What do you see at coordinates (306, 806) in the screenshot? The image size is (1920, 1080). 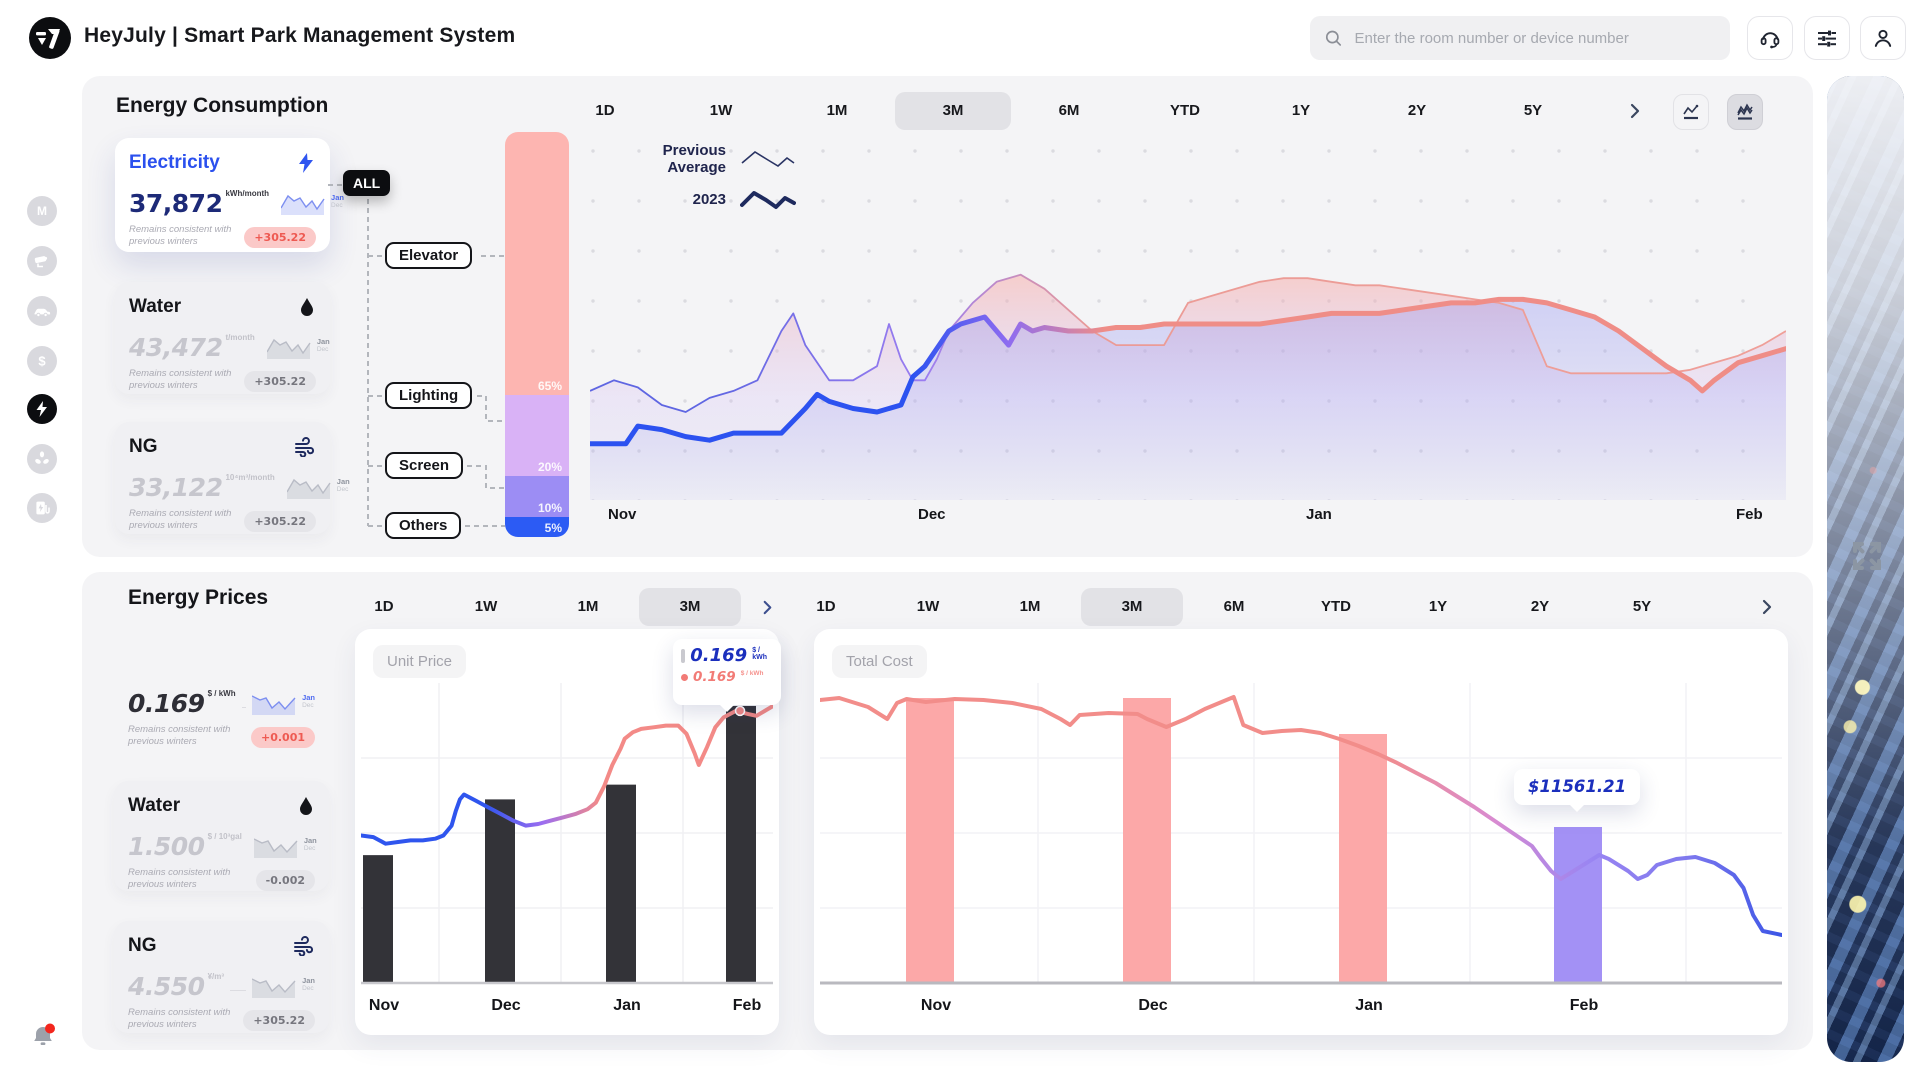 I see `water-droplet-icon` at bounding box center [306, 806].